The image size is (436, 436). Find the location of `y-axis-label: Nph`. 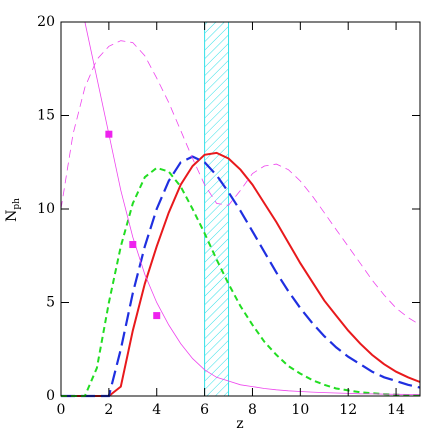

y-axis-label: Nph is located at coordinates (13, 210).